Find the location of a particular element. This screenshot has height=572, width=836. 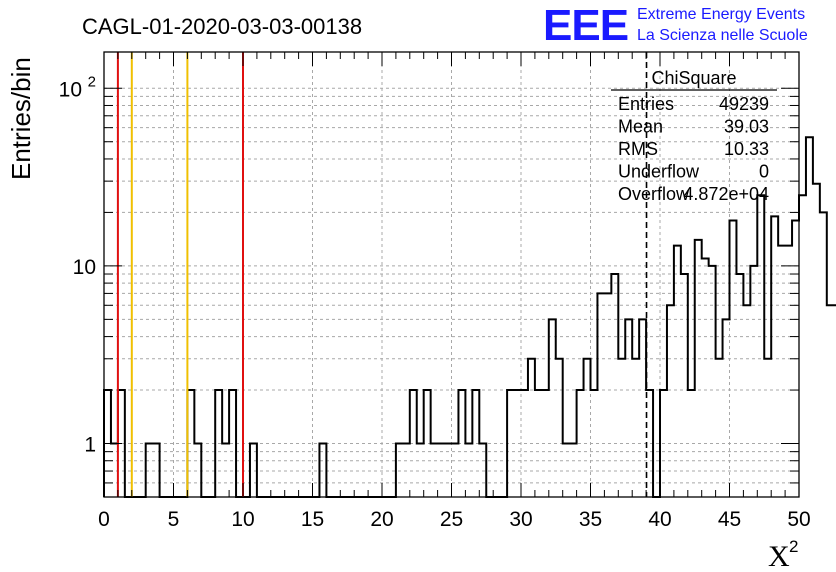

x-axis-label: X 2 is located at coordinates (783, 554).